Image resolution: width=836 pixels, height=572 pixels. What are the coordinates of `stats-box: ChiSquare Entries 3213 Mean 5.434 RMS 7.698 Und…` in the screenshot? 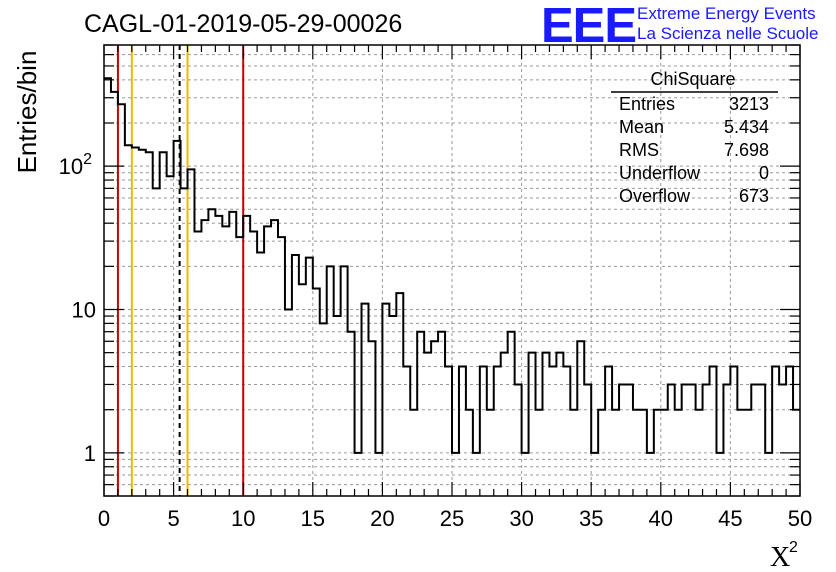 It's located at (694, 137).